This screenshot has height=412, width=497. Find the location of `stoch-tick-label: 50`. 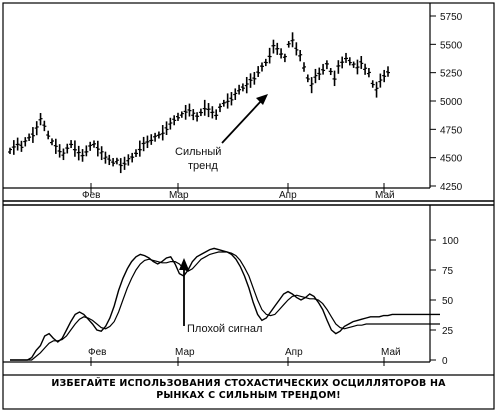

stoch-tick-label: 50 is located at coordinates (448, 301).